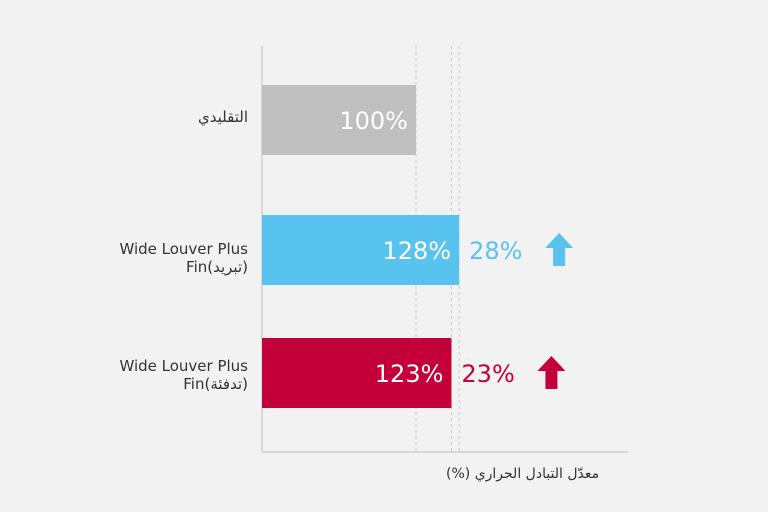 Image resolution: width=768 pixels, height=512 pixels. Describe the element at coordinates (523, 474) in the screenshot. I see `x-axis-label: (%) معدّل التبادل الحراري` at that location.